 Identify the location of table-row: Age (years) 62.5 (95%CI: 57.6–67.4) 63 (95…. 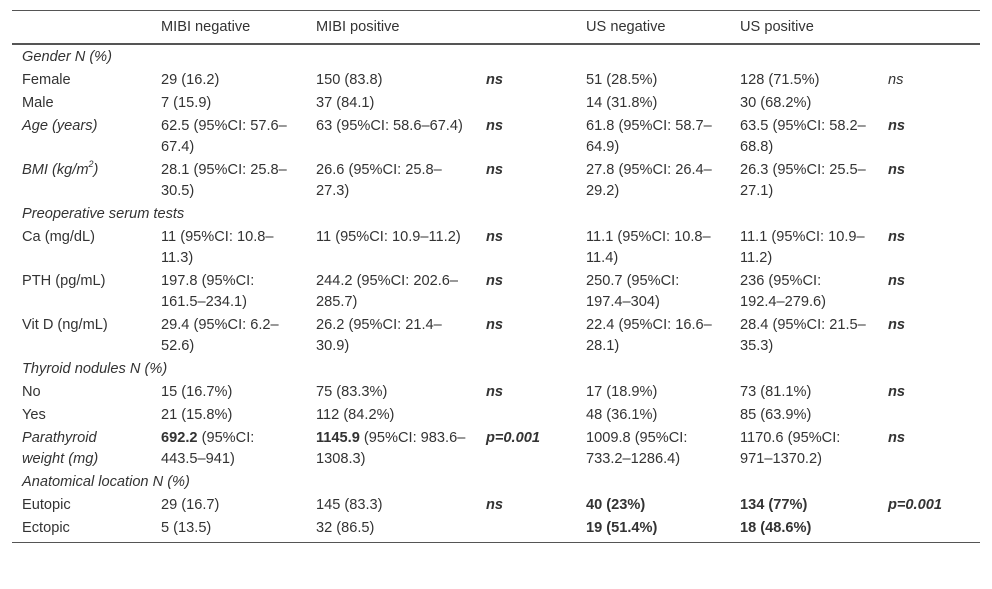
(496, 137).